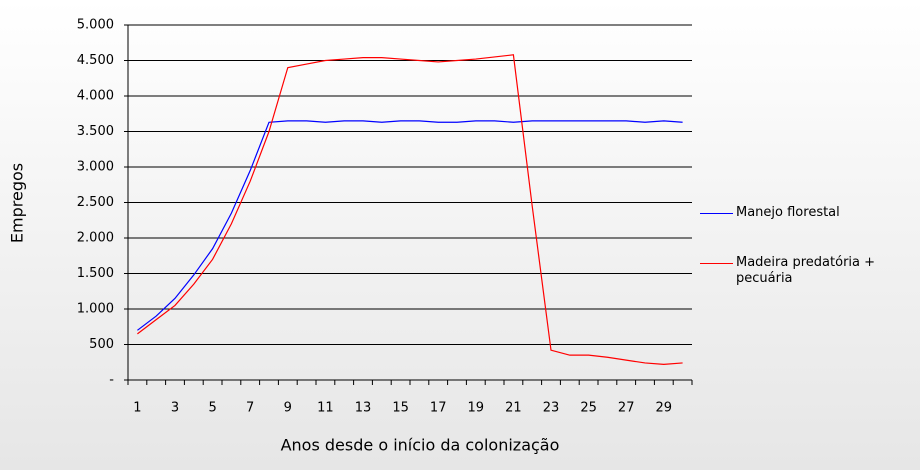  I want to click on x-tick-label: 13, so click(363, 408).